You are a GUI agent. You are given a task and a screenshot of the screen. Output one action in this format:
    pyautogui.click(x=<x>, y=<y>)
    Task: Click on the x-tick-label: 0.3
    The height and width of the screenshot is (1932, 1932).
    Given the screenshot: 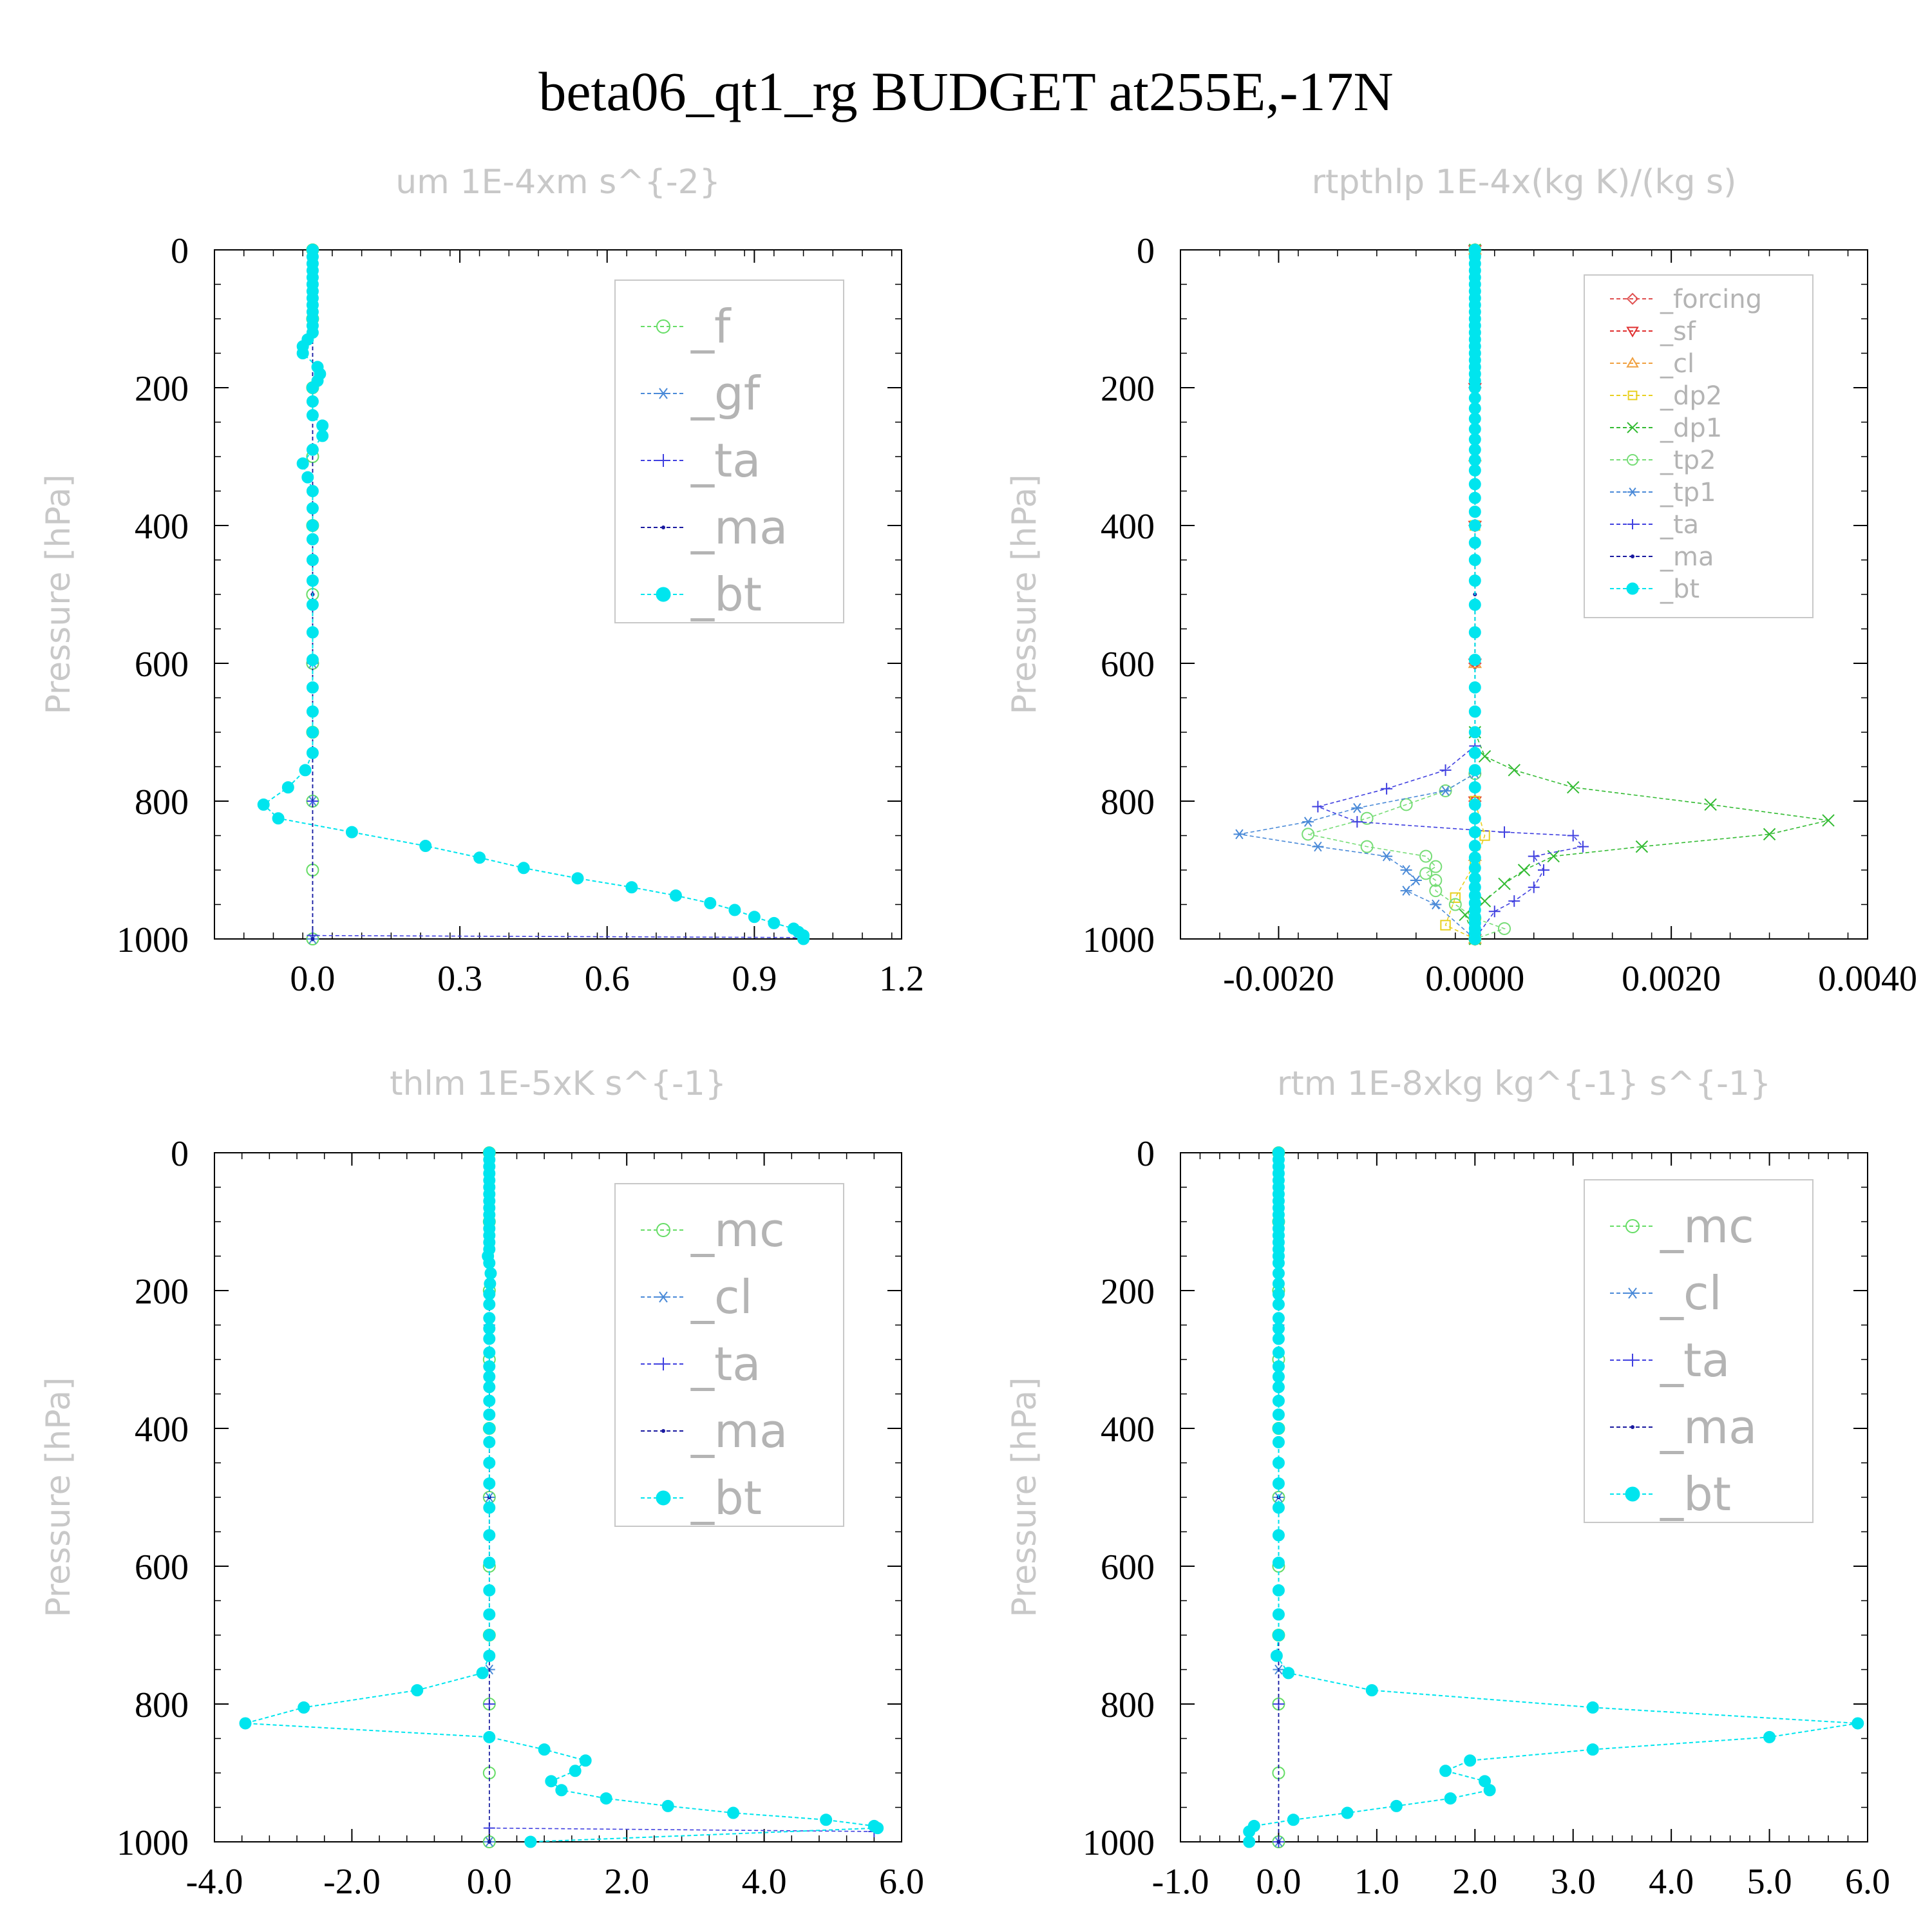 What is the action you would take?
    pyautogui.click(x=460, y=979)
    